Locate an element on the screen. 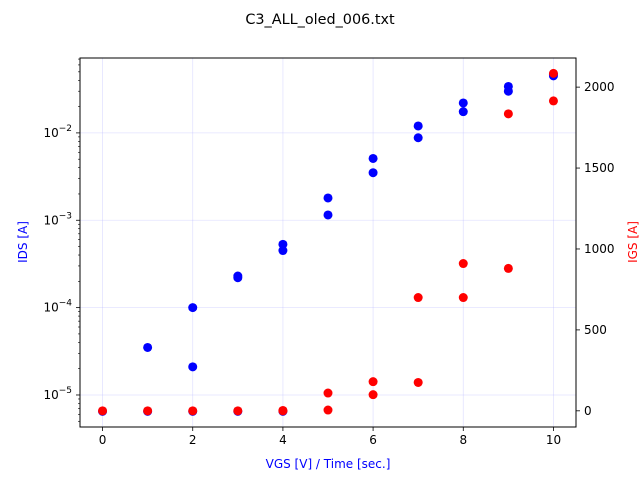 This screenshot has width=640, height=480. x-tick-label: 8 is located at coordinates (463, 440).